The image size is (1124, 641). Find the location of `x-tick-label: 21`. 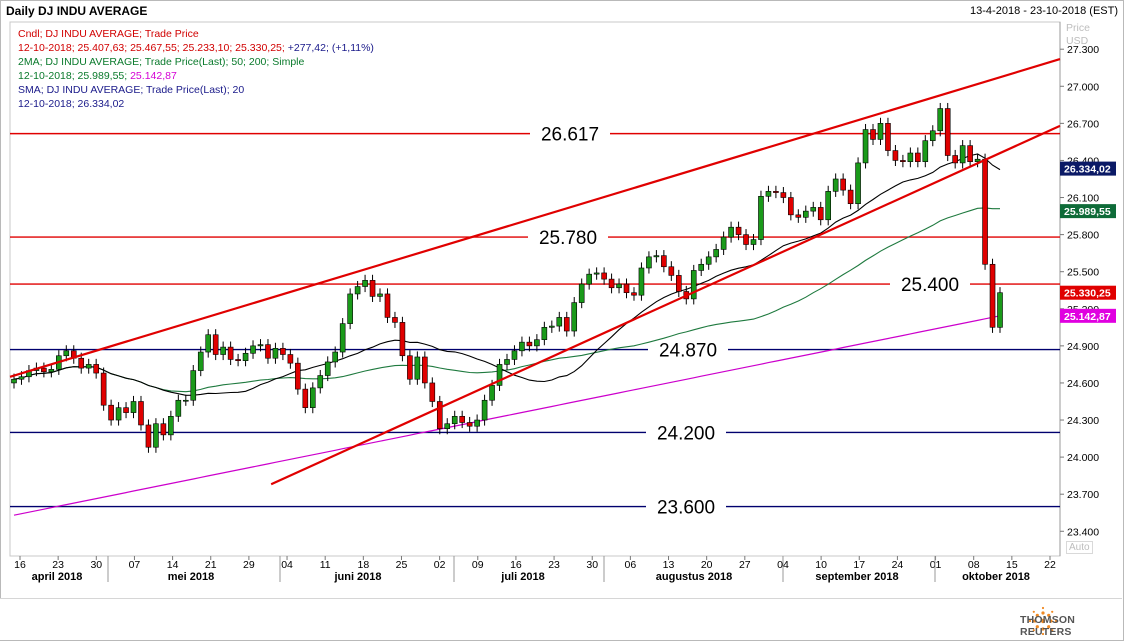

x-tick-label: 21 is located at coordinates (211, 565).